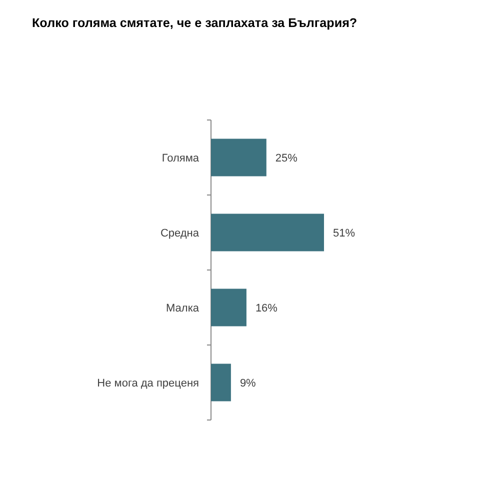  I want to click on y-tick-label: Малка, so click(183, 308).